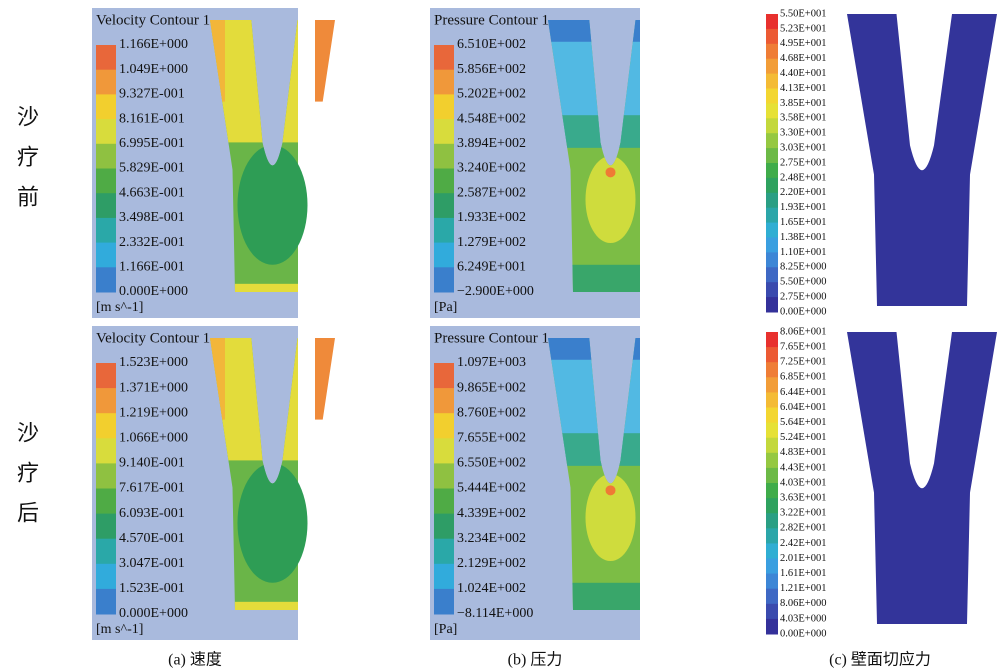 The image size is (1005, 672). What do you see at coordinates (445, 629) in the screenshot?
I see `unit-label: [Pa]` at bounding box center [445, 629].